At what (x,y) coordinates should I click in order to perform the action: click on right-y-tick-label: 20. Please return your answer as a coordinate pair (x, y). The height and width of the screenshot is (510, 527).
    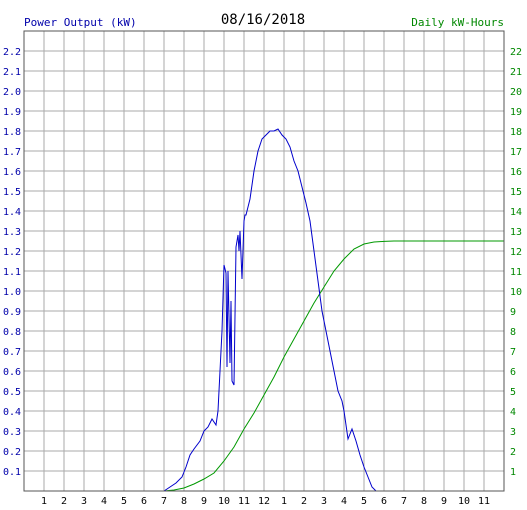
    Looking at the image, I should click on (516, 92).